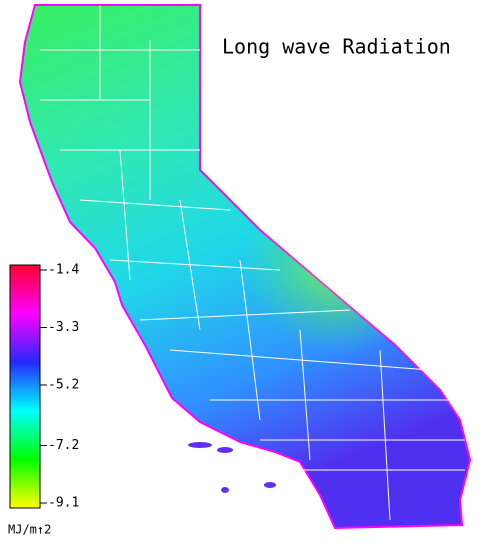 The image size is (500, 550). What do you see at coordinates (336, 47) in the screenshot?
I see `title: Long wave Radiation` at bounding box center [336, 47].